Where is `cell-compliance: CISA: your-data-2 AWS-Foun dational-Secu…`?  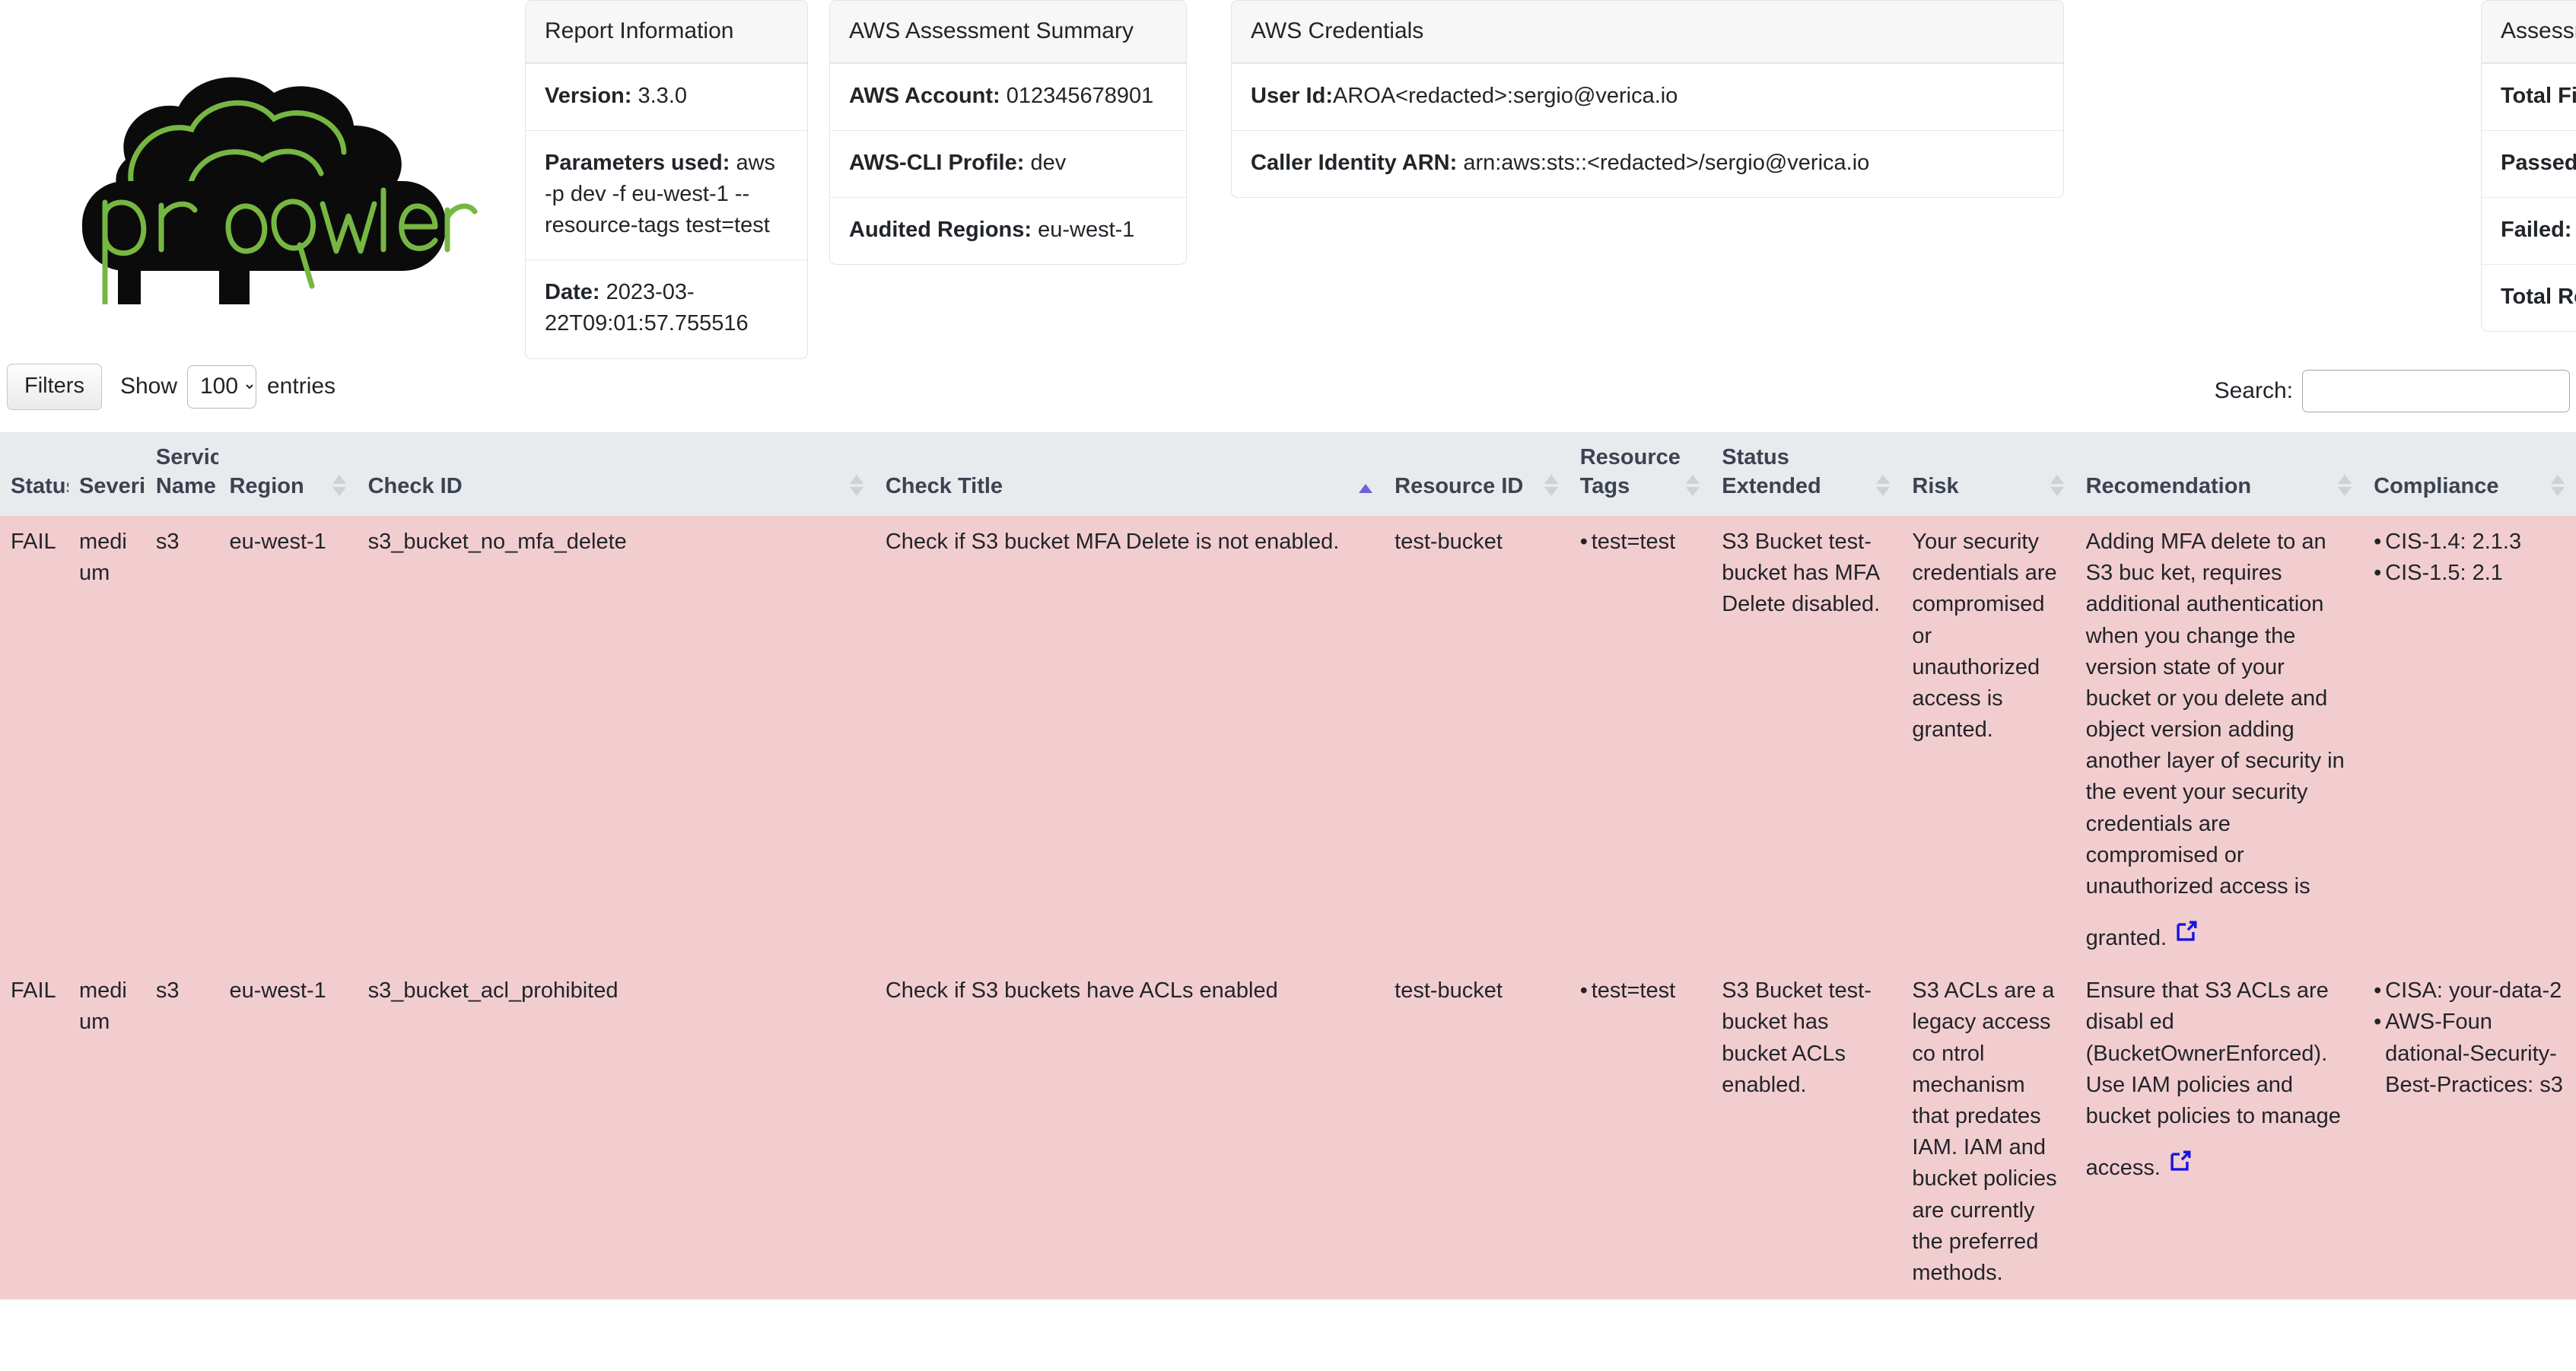
cell-compliance: CISA: your-data-2 AWS-Foun dational-Secu… is located at coordinates (2470, 1132).